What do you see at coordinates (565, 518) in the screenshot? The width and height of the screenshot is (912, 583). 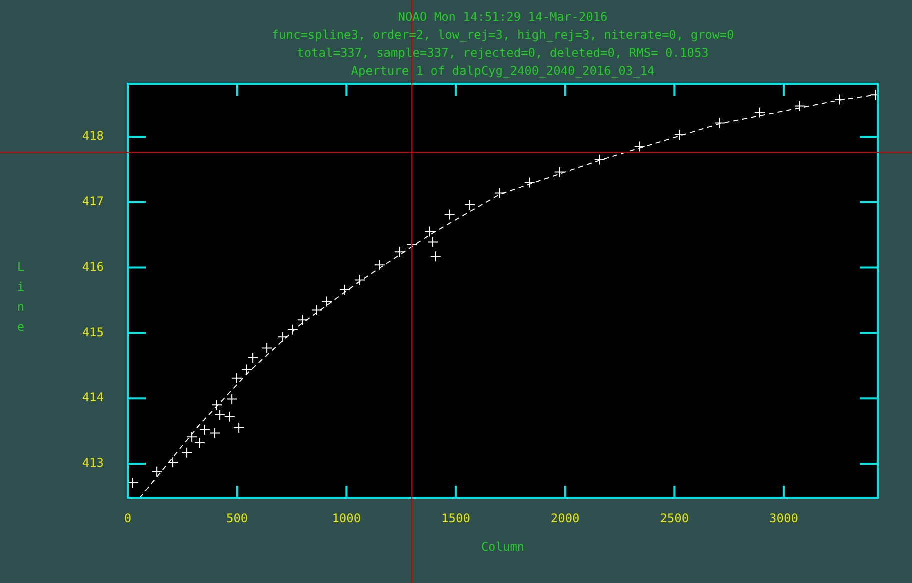 I see `x-tick-label: 2000` at bounding box center [565, 518].